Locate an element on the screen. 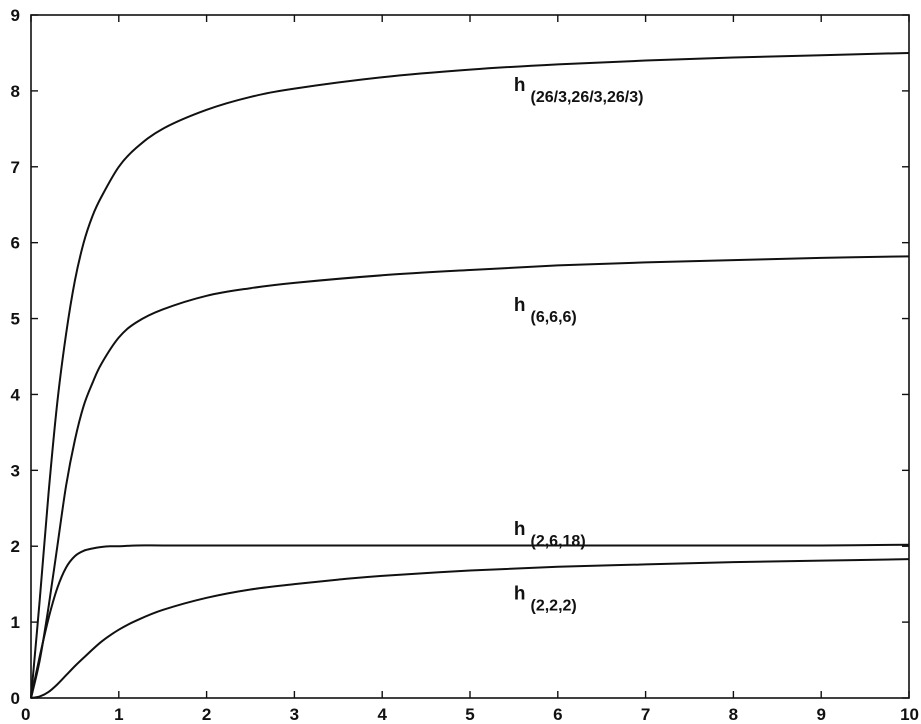 Image resolution: width=921 pixels, height=724 pixels. series-label-3: h(2,2,2) is located at coordinates (545, 598).